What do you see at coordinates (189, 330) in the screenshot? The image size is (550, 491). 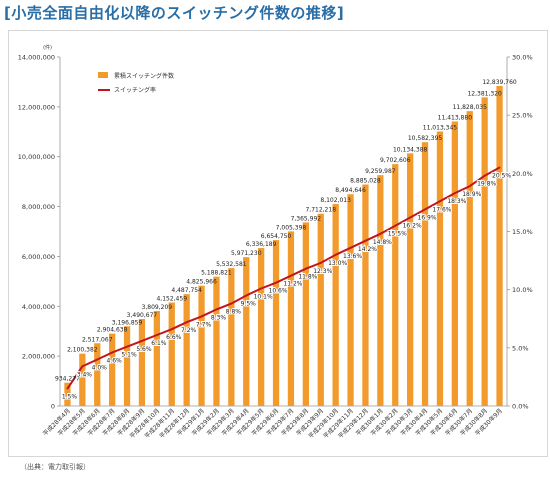 I see `line-value-label: 7.2%` at bounding box center [189, 330].